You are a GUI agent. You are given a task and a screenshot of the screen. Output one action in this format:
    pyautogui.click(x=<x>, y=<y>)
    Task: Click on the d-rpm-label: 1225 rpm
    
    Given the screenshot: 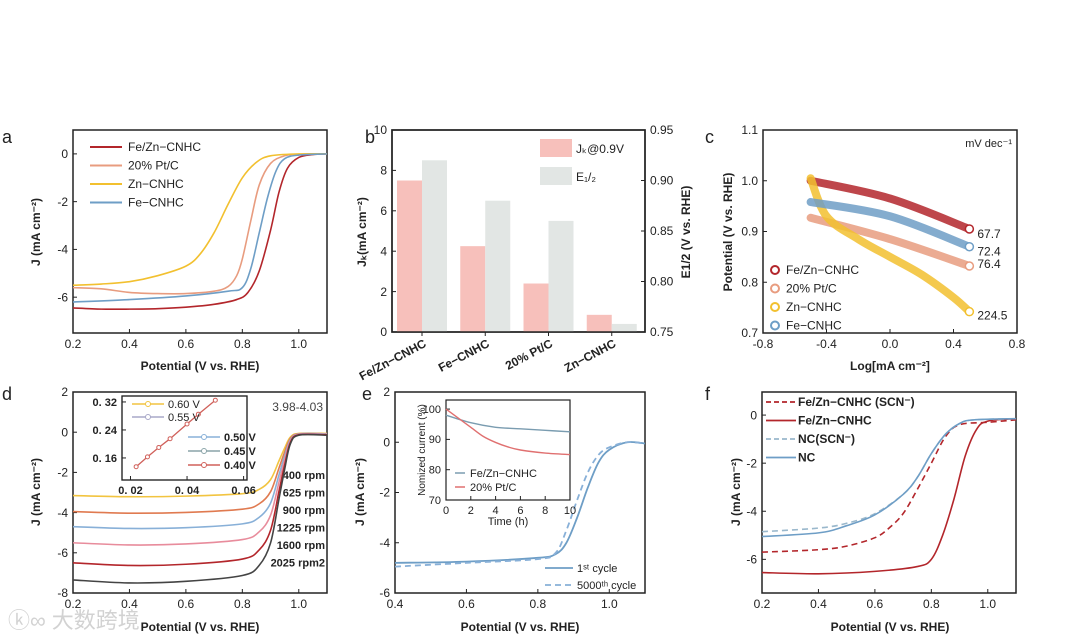 What is the action you would take?
    pyautogui.click(x=301, y=529)
    